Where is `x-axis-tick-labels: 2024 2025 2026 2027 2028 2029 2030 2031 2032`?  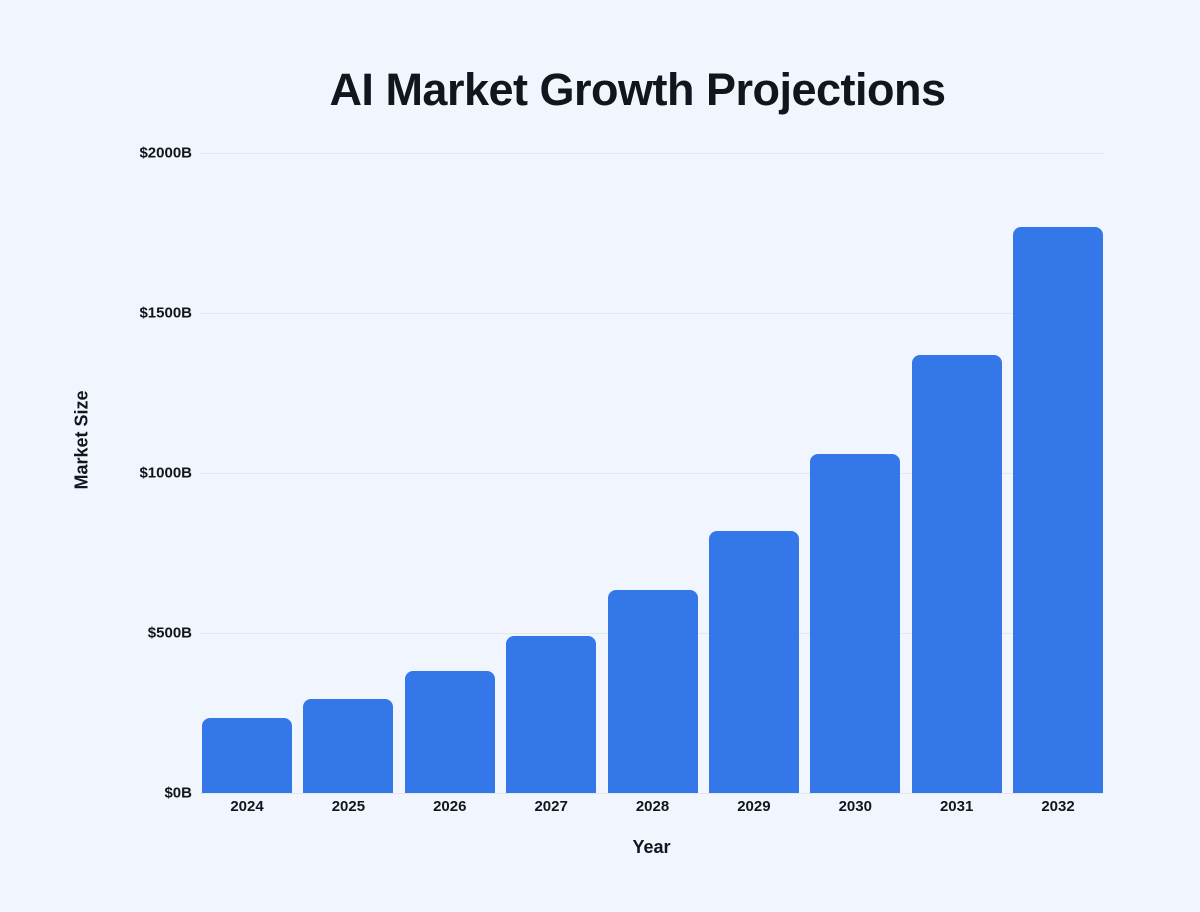 x-axis-tick-labels: 2024 2025 2026 2027 2028 2029 2030 2031 2032 is located at coordinates (652, 806).